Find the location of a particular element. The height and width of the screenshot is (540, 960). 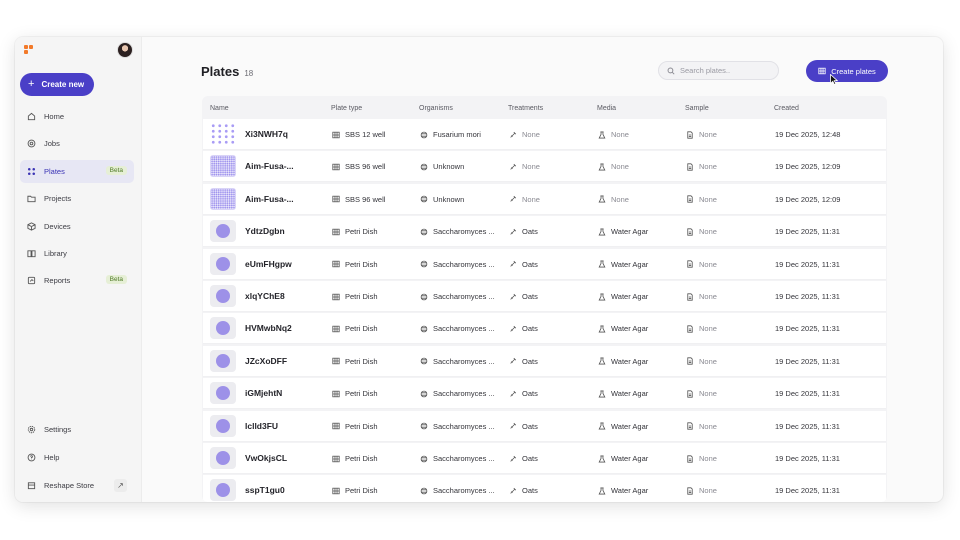

sidebar-item-settings: Settings is located at coordinates (77, 429).